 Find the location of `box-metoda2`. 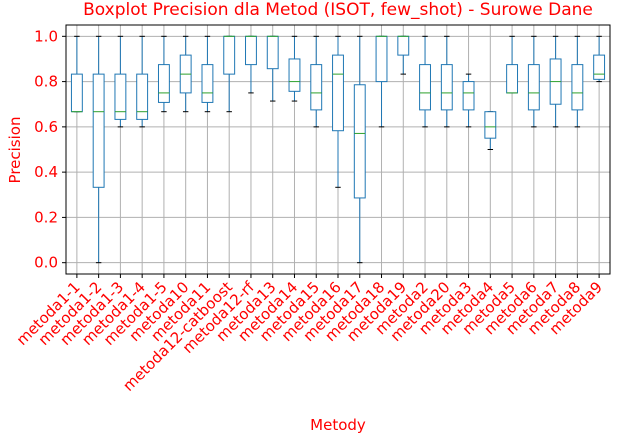

box-metoda2 is located at coordinates (425, 81).